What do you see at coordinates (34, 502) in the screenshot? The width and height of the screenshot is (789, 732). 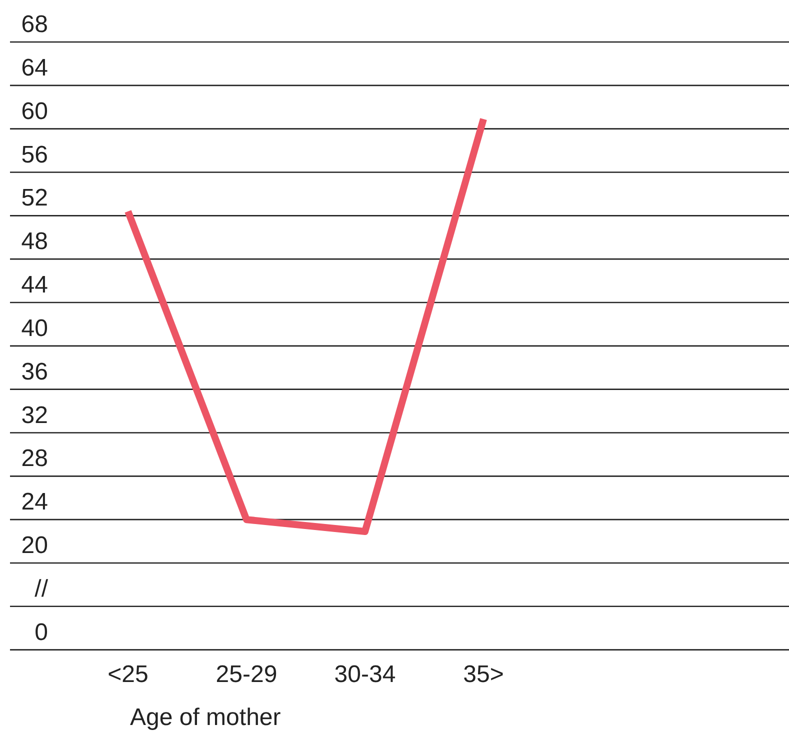 I see `y-tick-label: 24` at bounding box center [34, 502].